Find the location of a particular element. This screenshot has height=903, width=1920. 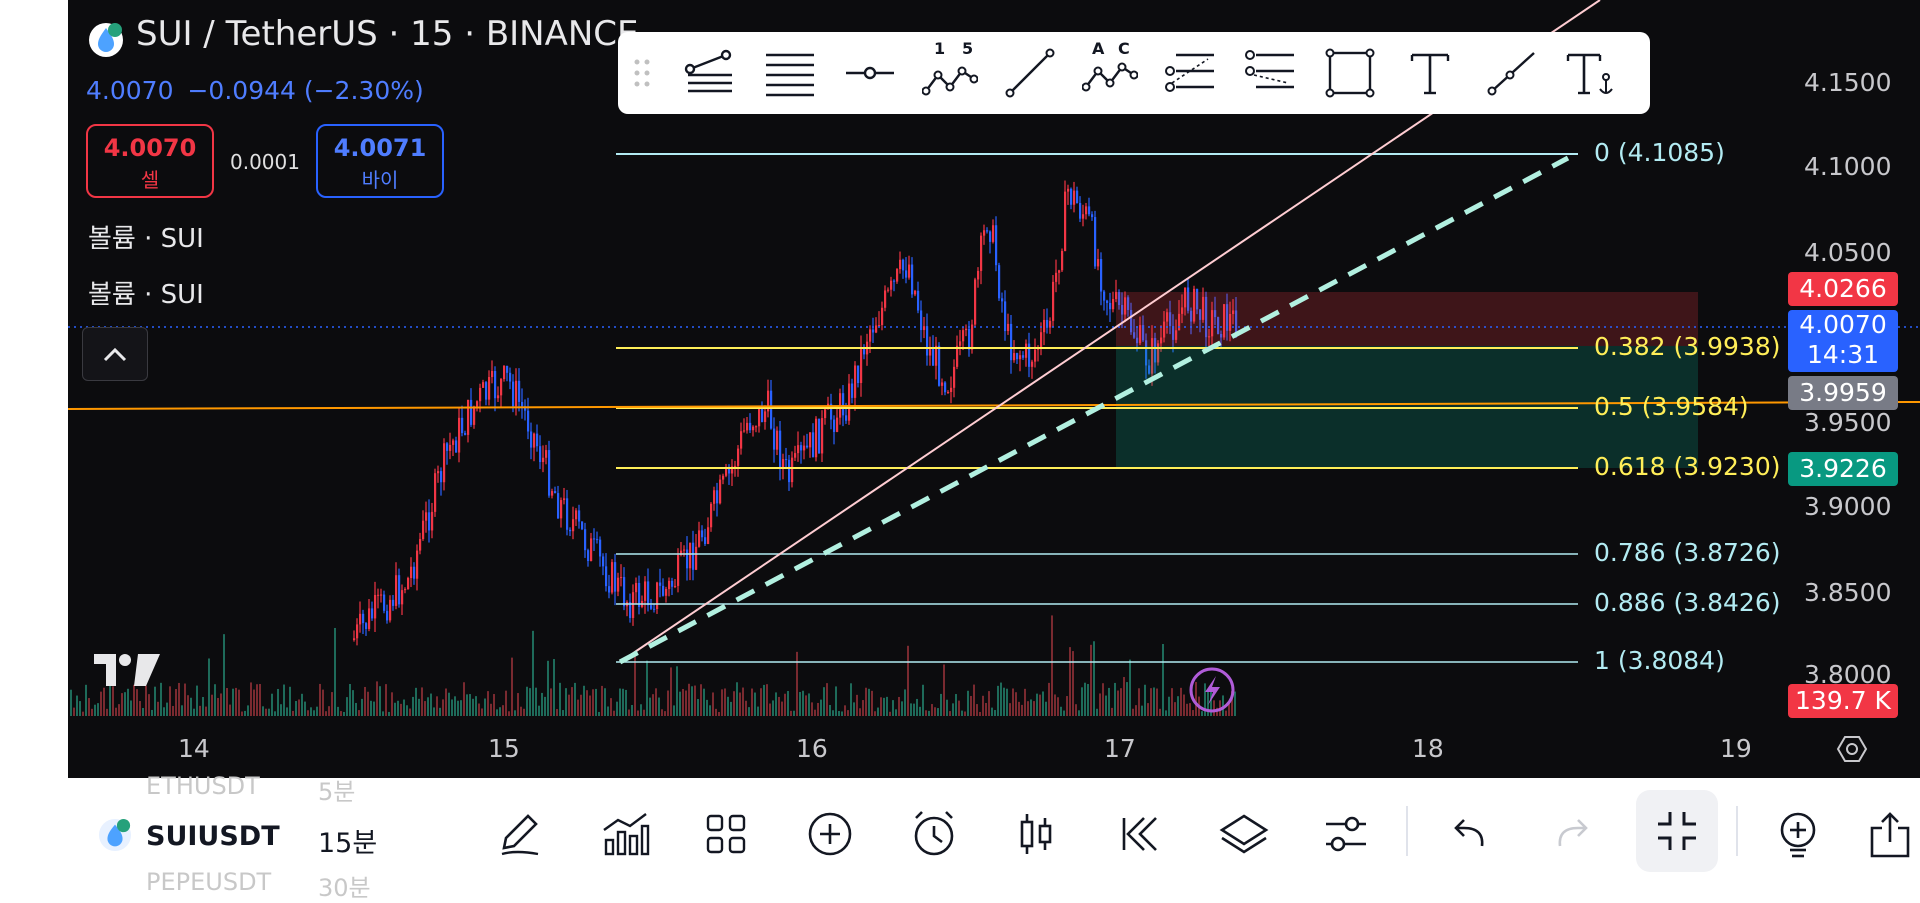

watchlist-interval: 15분 is located at coordinates (348, 843).